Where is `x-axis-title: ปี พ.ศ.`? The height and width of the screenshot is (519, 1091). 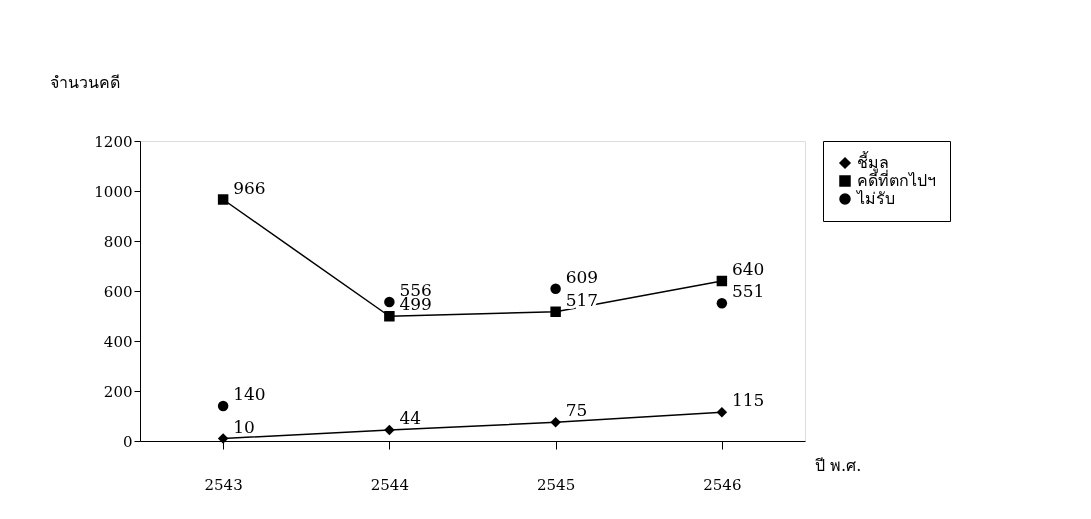
x-axis-title: ปี พ.ศ. is located at coordinates (838, 465).